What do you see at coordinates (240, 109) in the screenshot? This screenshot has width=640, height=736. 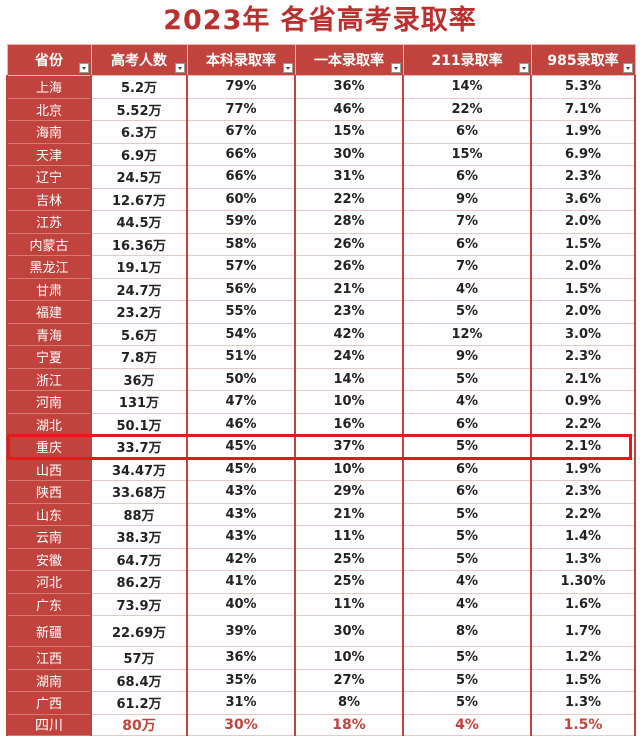 I see `bachelor-rate-cell: 77%` at bounding box center [240, 109].